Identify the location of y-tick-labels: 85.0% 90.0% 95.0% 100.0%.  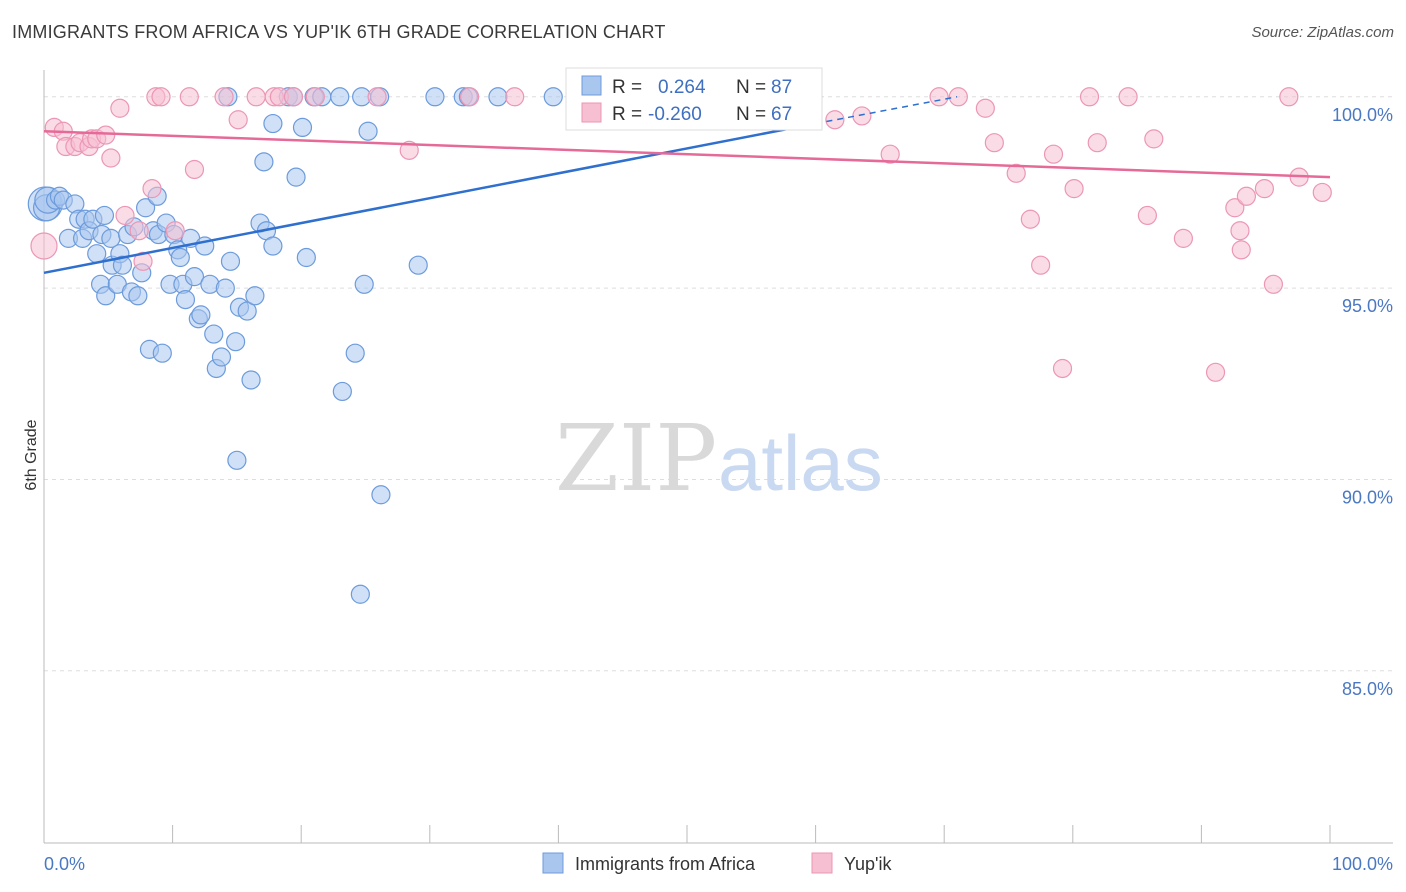
(1362, 402).